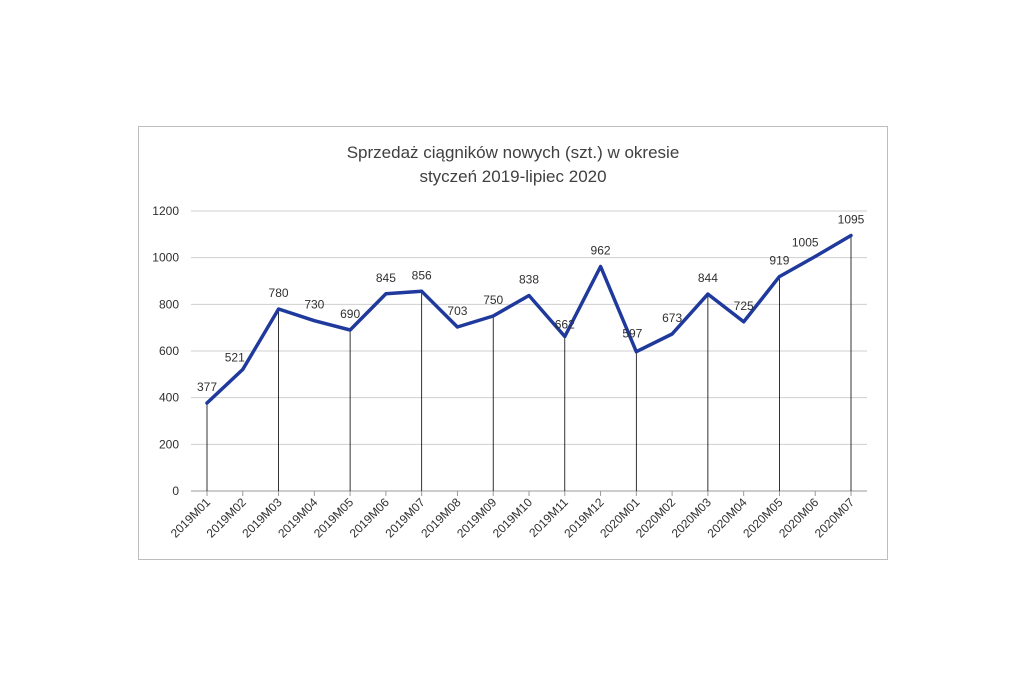  What do you see at coordinates (169, 351) in the screenshot?
I see `y-tick-label: 600` at bounding box center [169, 351].